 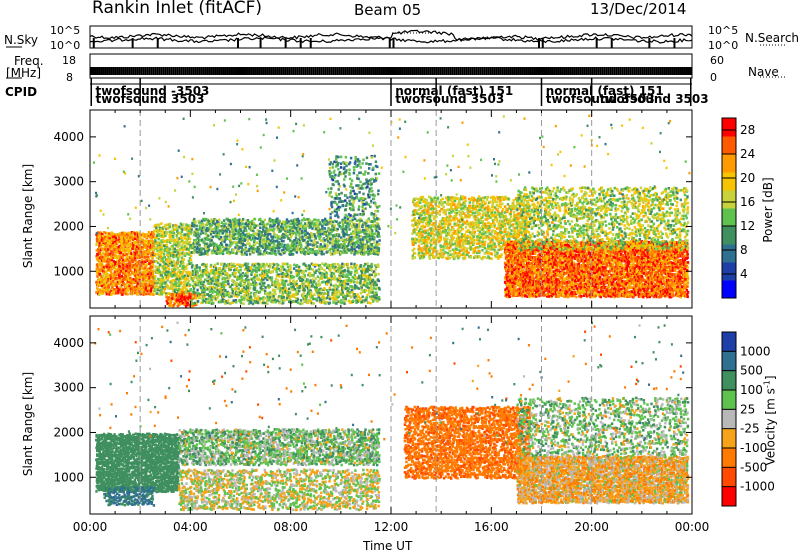 What do you see at coordinates (391, 35) in the screenshot?
I see `noise-sky-line` at bounding box center [391, 35].